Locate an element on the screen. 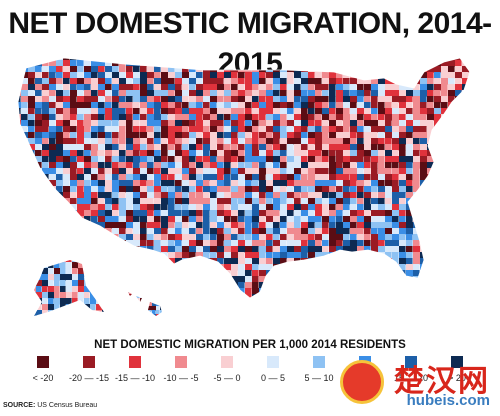 The height and width of the screenshot is (416, 500). legend-item: 15 — 20 is located at coordinates (411, 369).